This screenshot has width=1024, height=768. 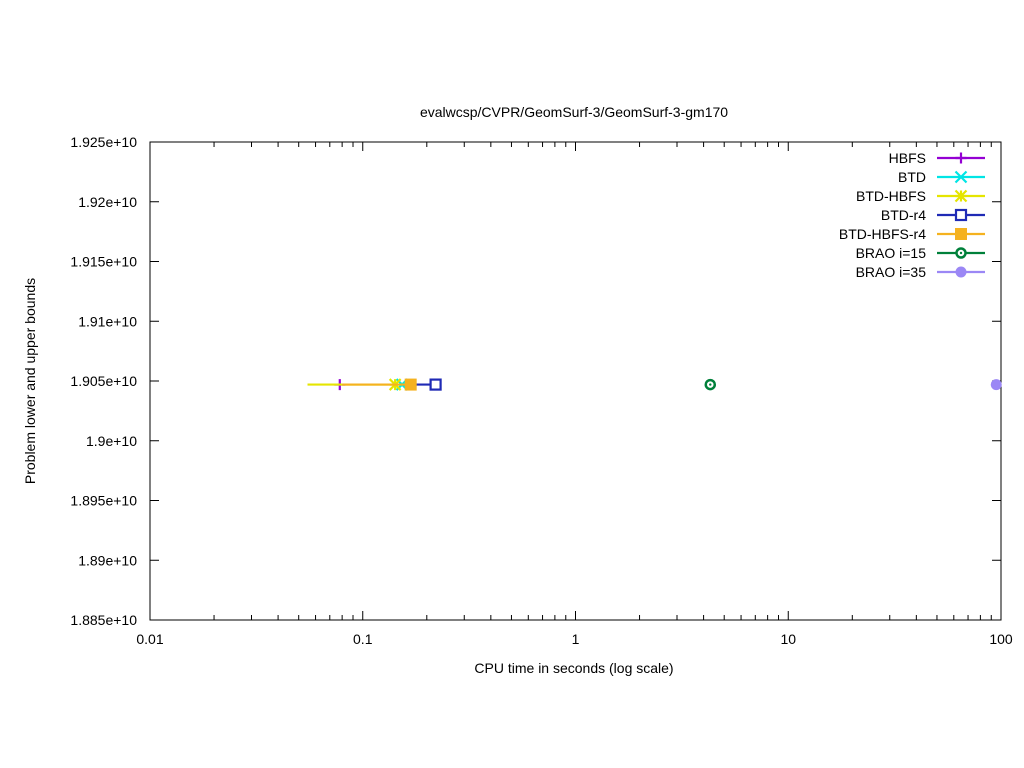 I want to click on x-tick-label: 0.01, so click(x=149, y=639).